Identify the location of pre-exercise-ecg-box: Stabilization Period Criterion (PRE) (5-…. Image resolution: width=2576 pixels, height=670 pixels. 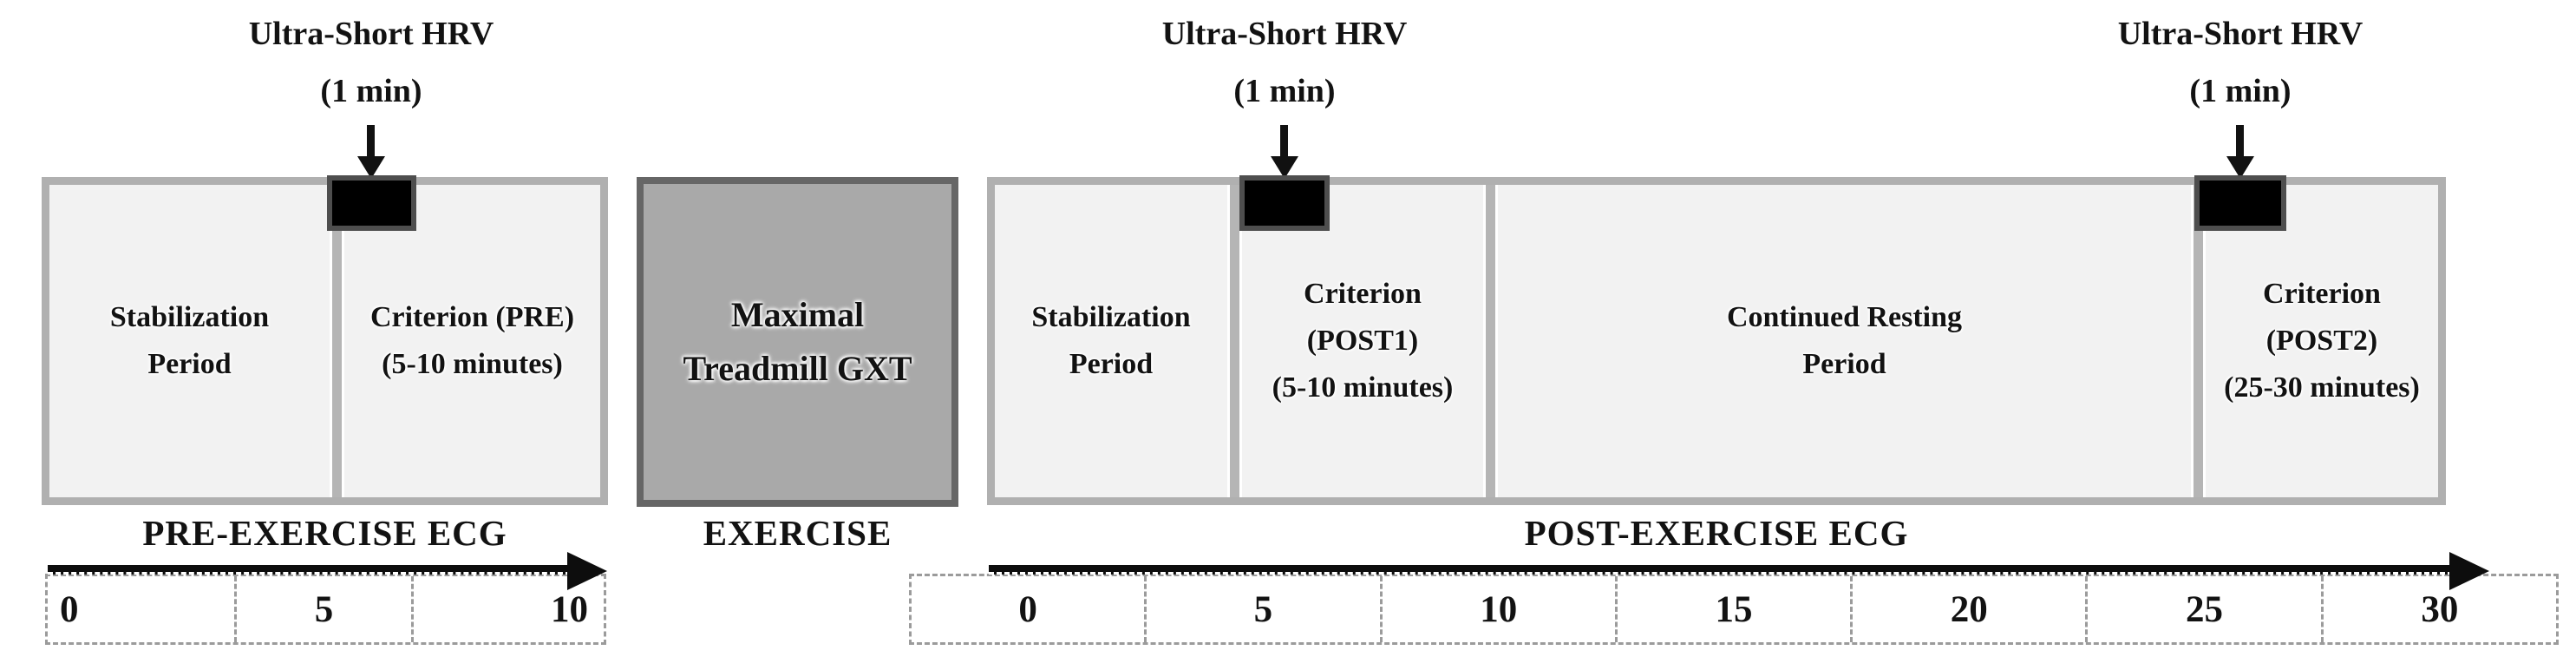
(325, 341).